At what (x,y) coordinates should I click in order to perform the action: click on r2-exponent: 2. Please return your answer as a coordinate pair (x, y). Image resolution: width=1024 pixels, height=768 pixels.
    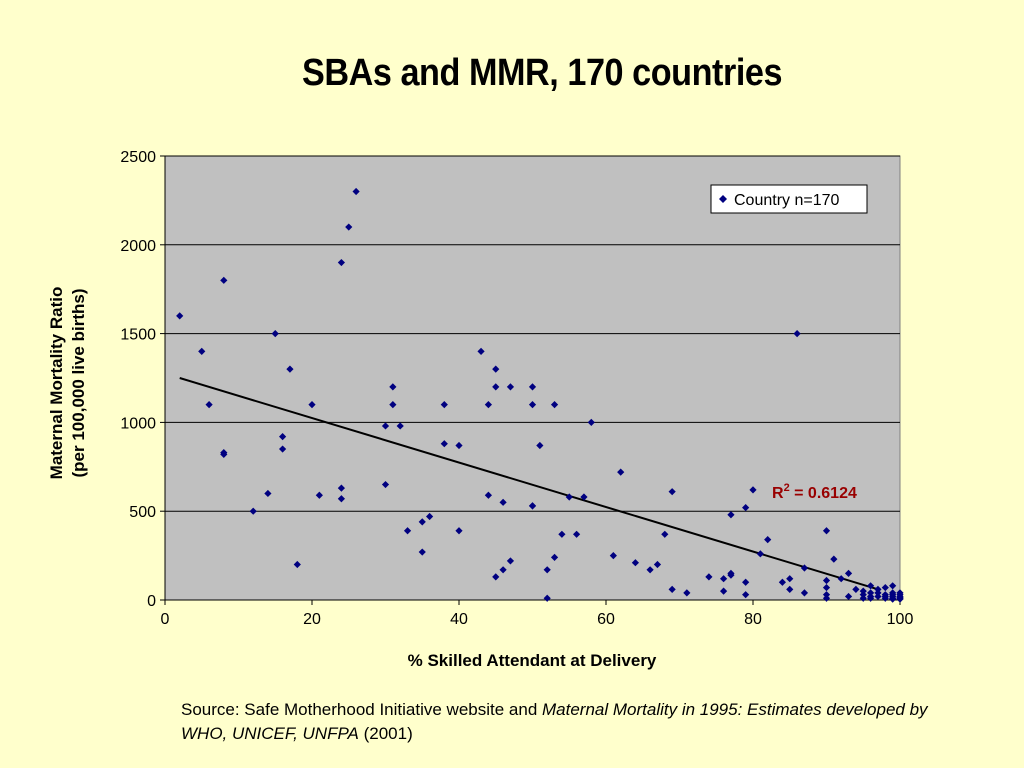
    Looking at the image, I should click on (787, 488).